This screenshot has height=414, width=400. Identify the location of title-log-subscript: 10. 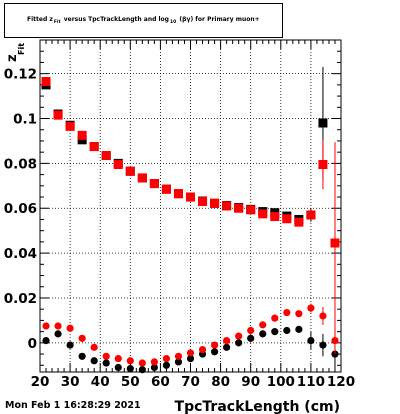
(173, 22).